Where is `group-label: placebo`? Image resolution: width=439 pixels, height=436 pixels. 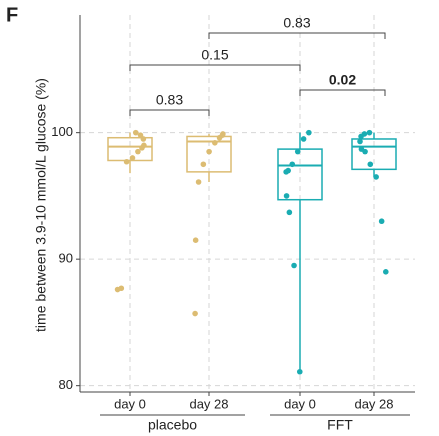
group-label: placebo is located at coordinates (172, 425).